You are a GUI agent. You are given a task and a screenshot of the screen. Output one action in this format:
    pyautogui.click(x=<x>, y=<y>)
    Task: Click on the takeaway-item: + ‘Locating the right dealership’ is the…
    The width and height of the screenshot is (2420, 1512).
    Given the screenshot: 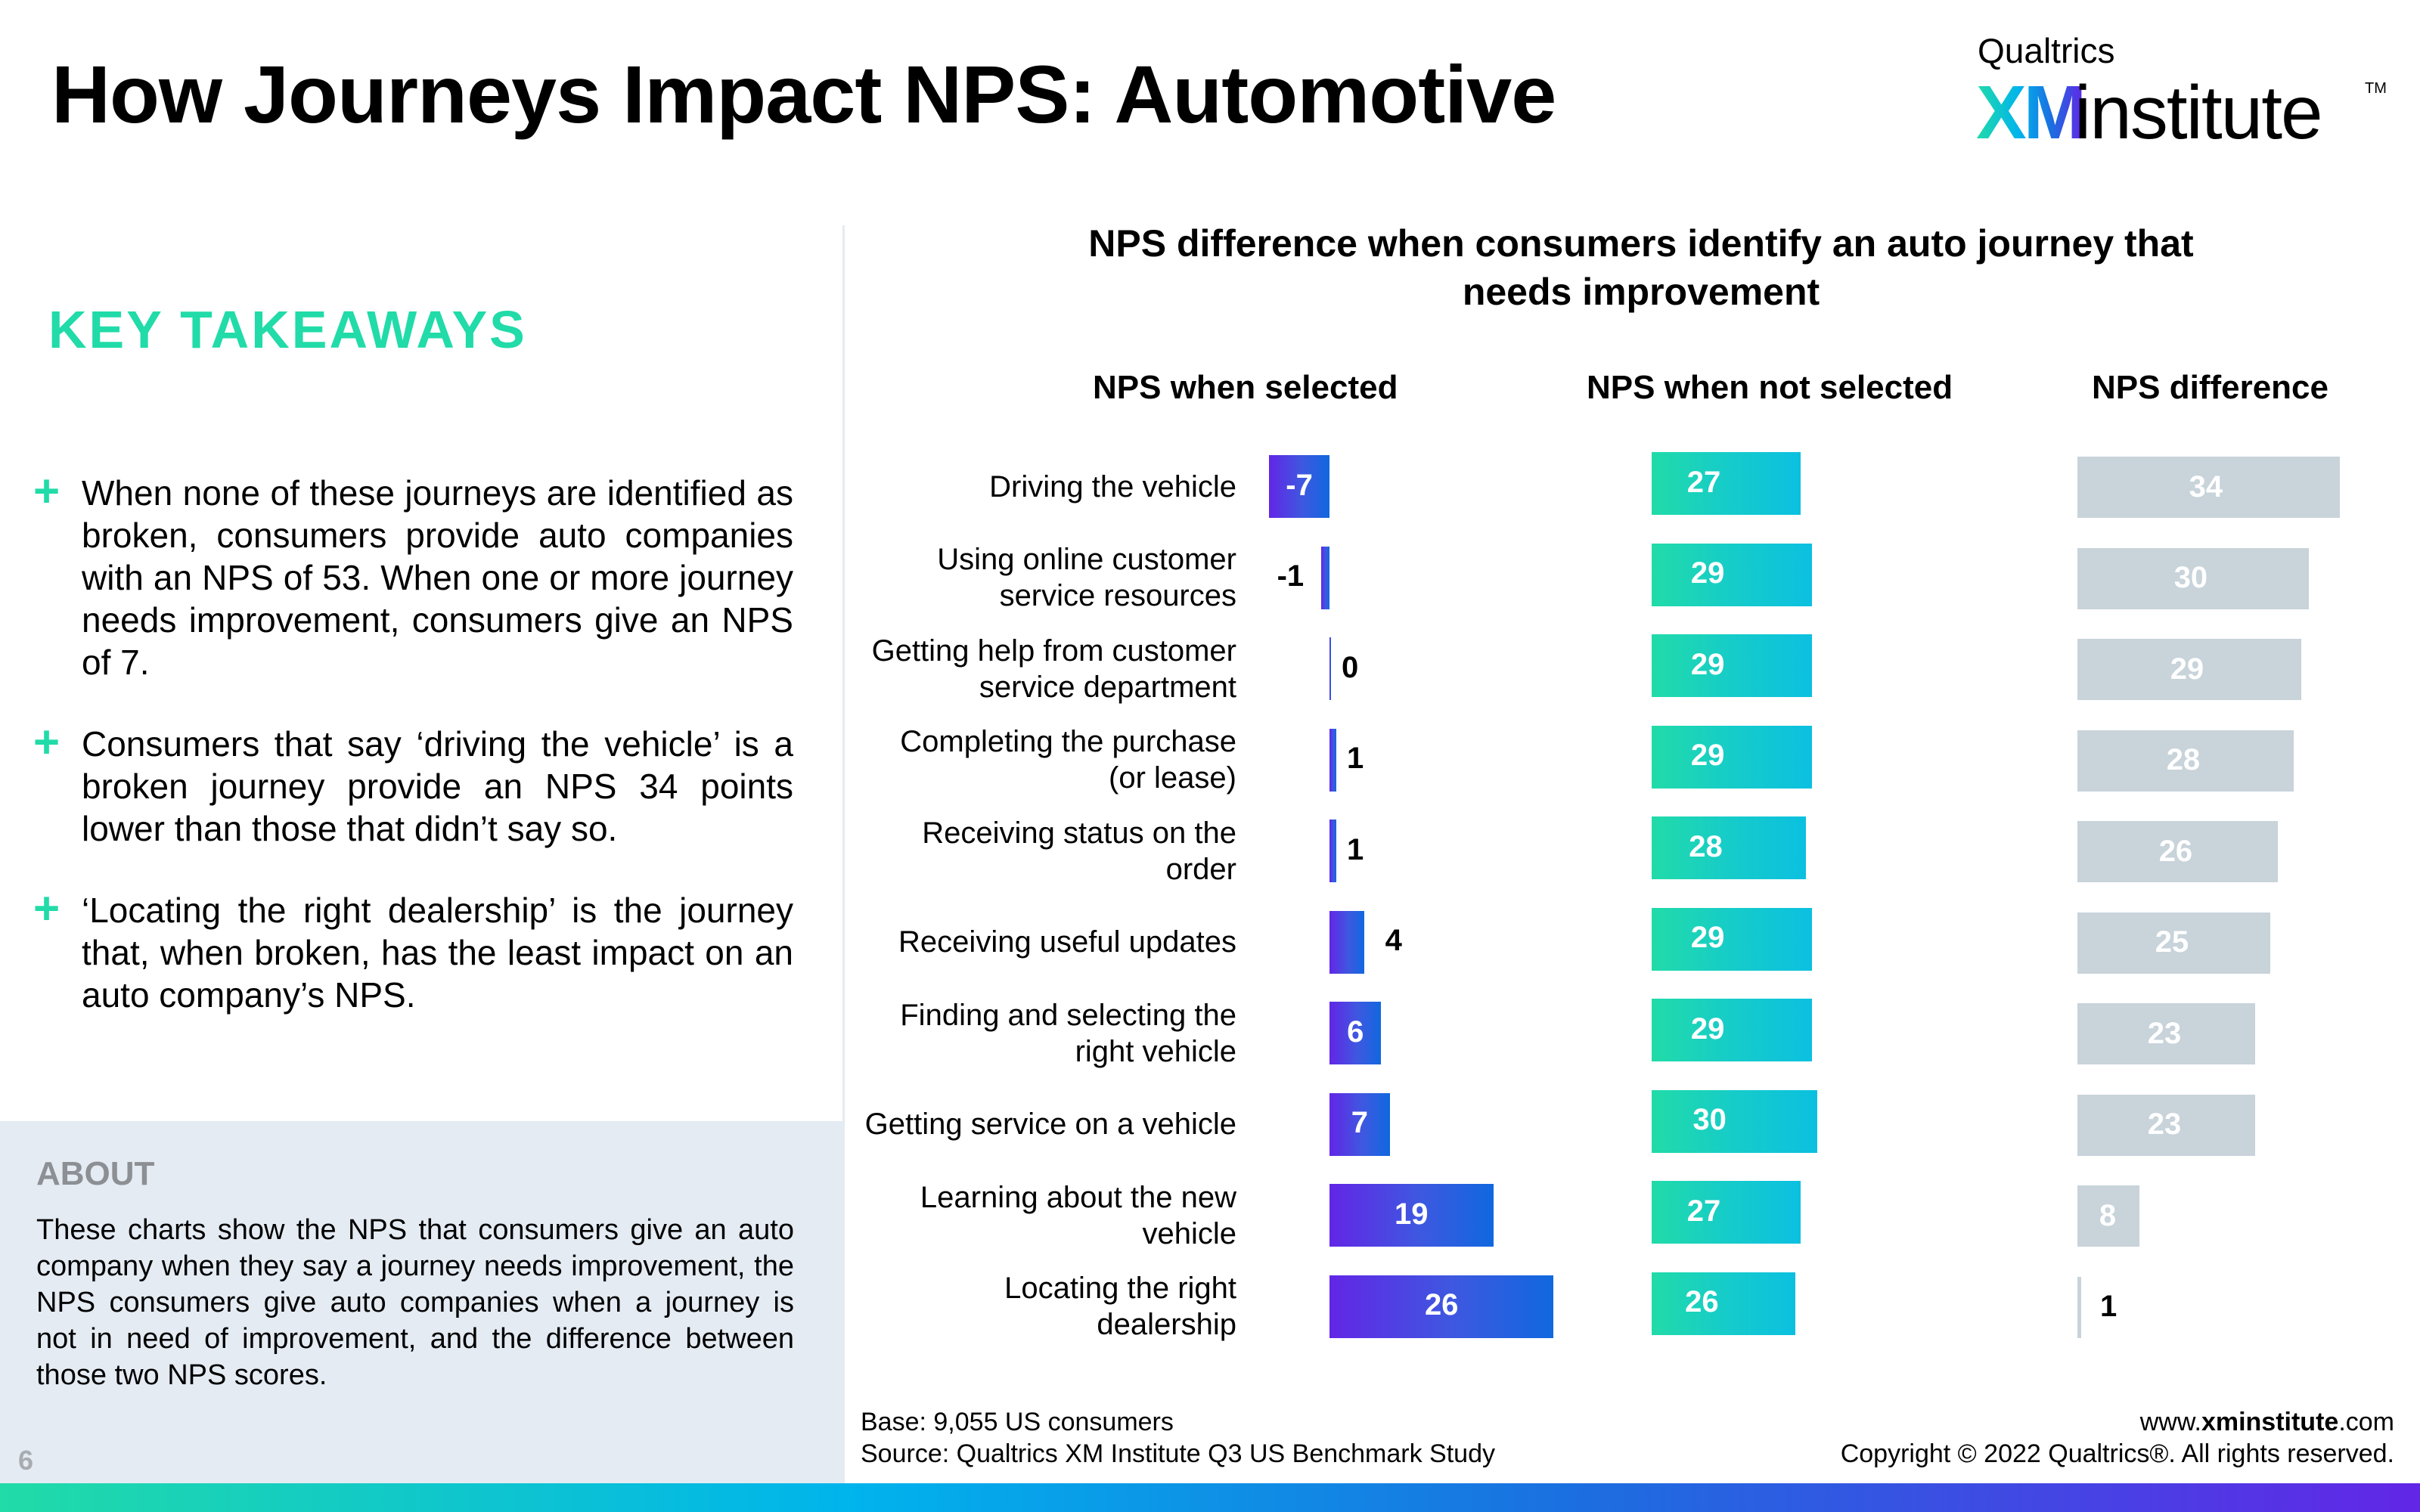 What is the action you would take?
    pyautogui.click(x=413, y=949)
    